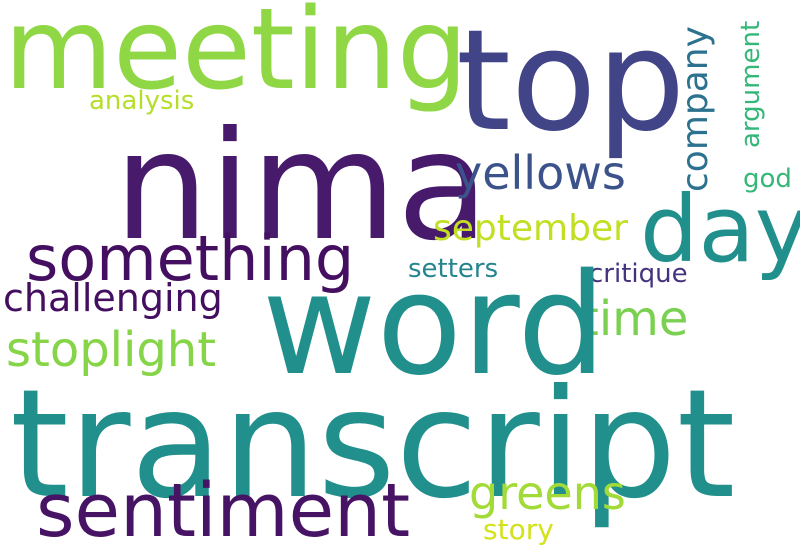 The height and width of the screenshot is (560, 800). Describe the element at coordinates (767, 179) in the screenshot. I see `word-god: god` at that location.